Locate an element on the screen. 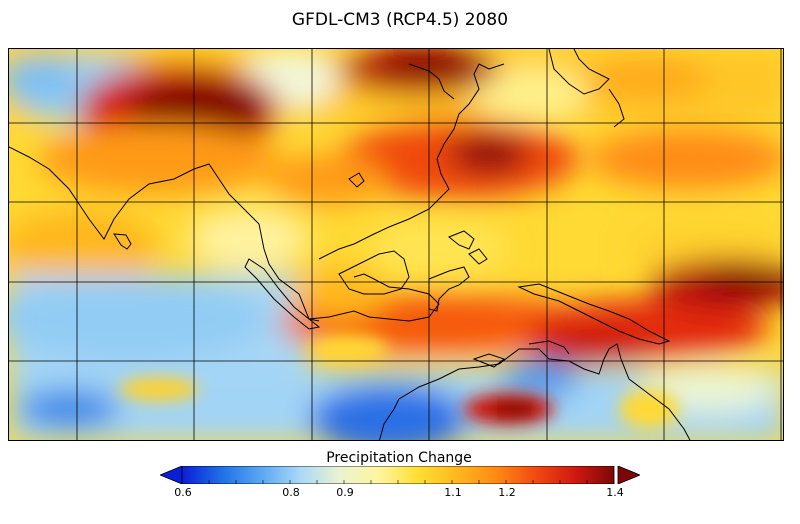 This screenshot has height=524, width=800. colorbar-tick: 0.9 is located at coordinates (345, 492).